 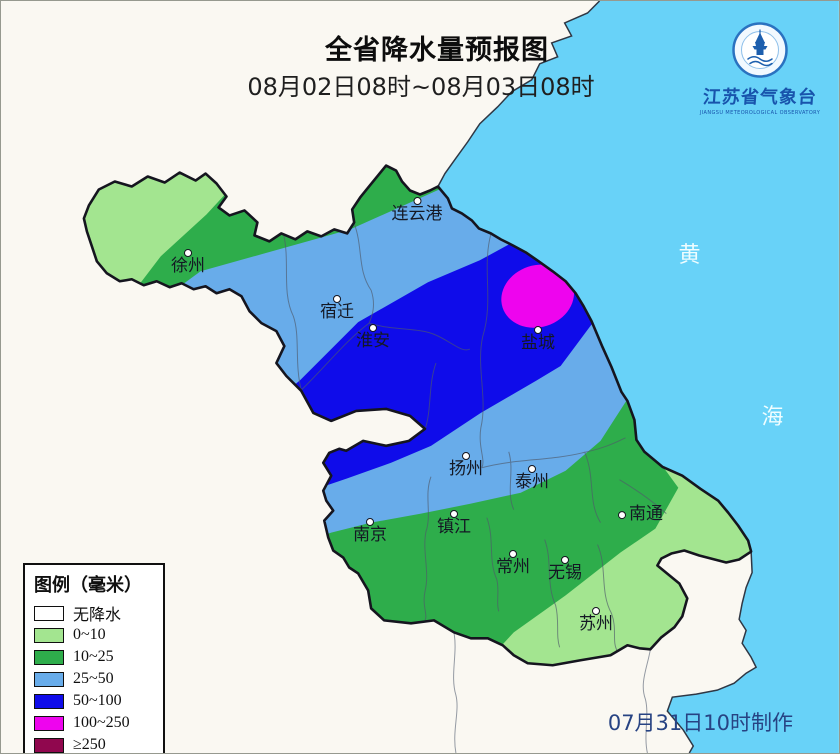 I want to click on city-marker-无锡: 无锡, so click(x=565, y=569).